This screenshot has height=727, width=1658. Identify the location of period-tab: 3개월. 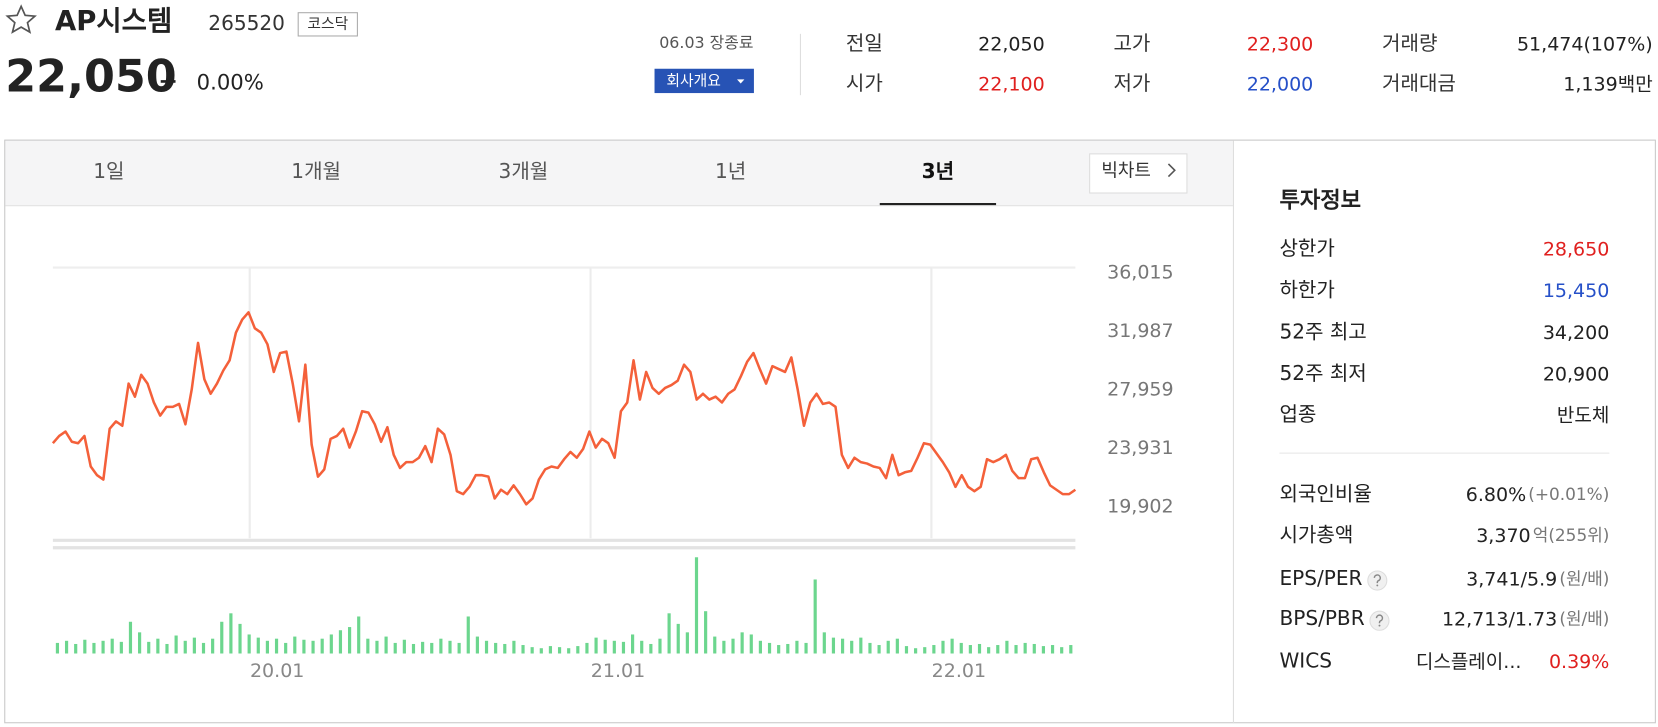
(524, 171).